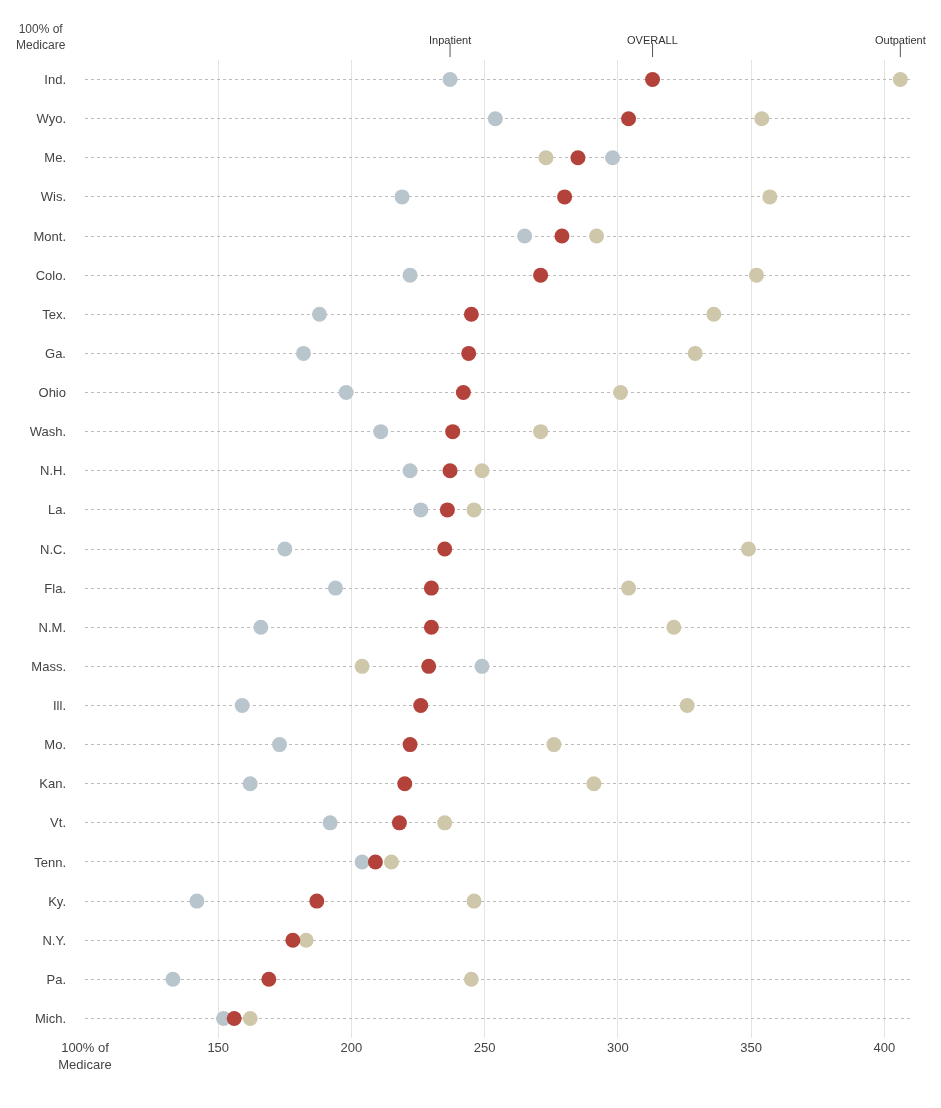 This screenshot has width=941, height=1108. I want to click on y-tick-label: Tex., so click(54, 314).